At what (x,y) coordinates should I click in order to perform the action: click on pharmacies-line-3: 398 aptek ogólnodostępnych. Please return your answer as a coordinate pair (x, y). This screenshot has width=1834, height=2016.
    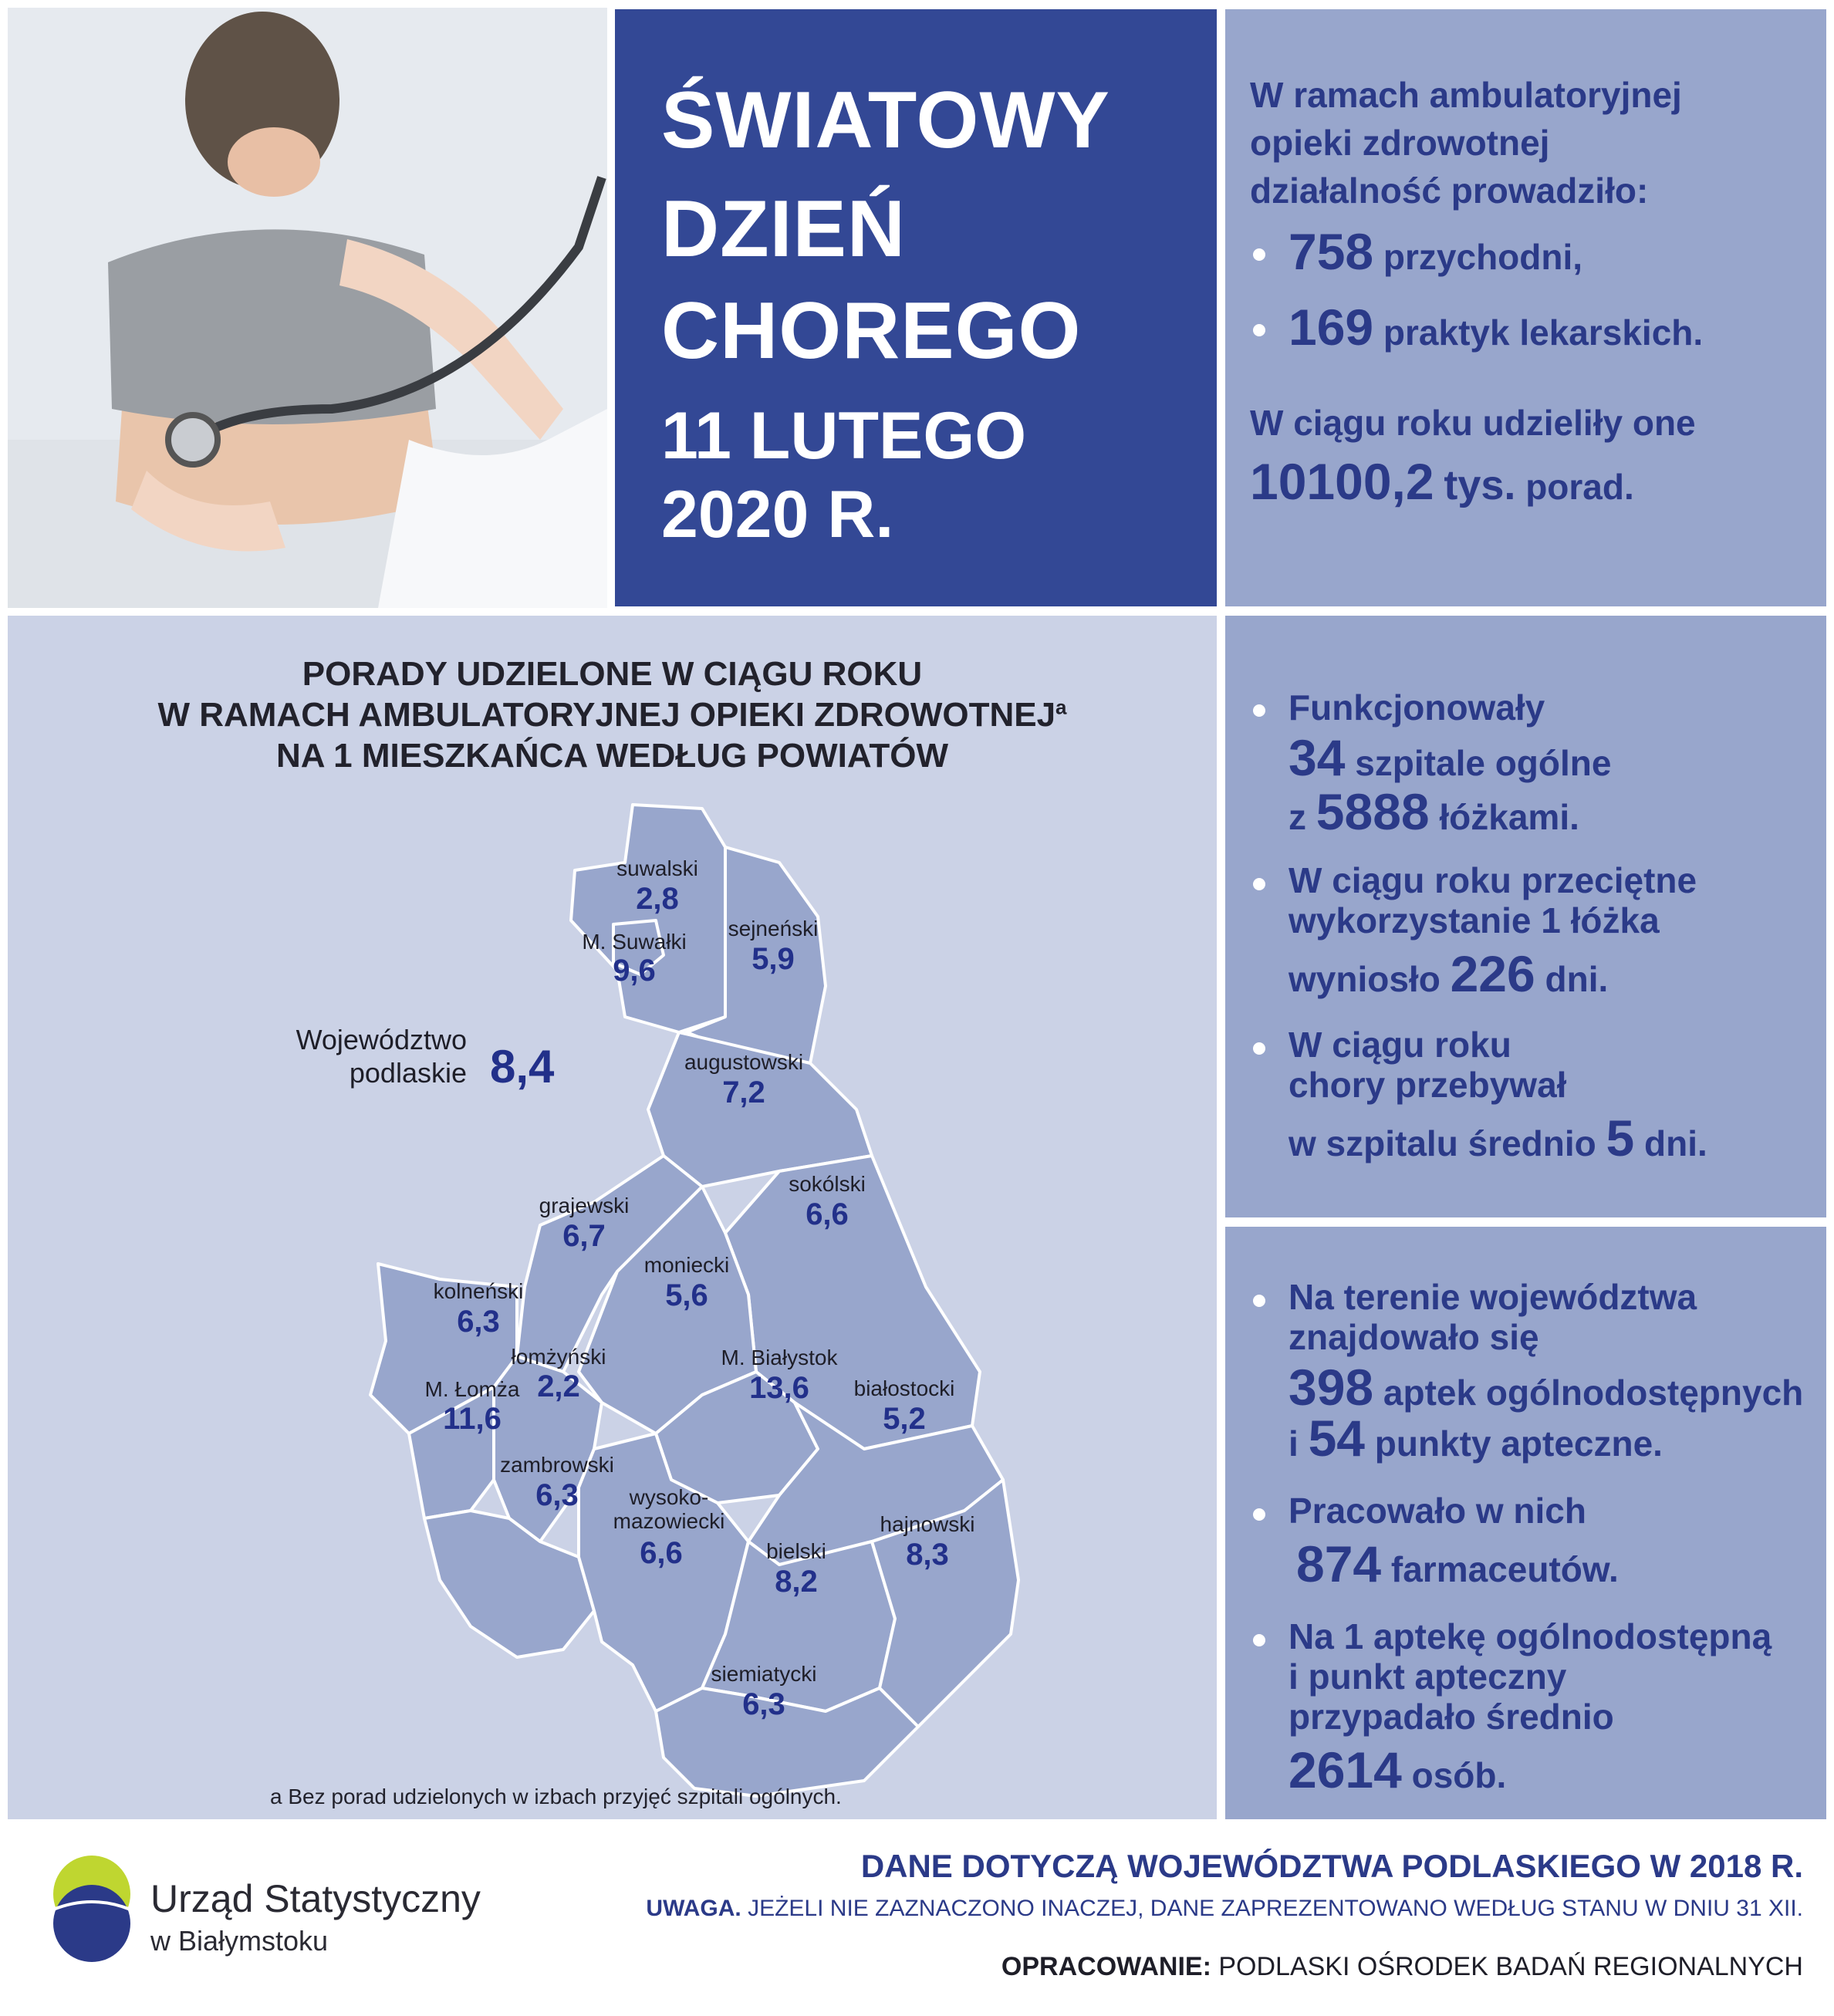
    Looking at the image, I should click on (1546, 1387).